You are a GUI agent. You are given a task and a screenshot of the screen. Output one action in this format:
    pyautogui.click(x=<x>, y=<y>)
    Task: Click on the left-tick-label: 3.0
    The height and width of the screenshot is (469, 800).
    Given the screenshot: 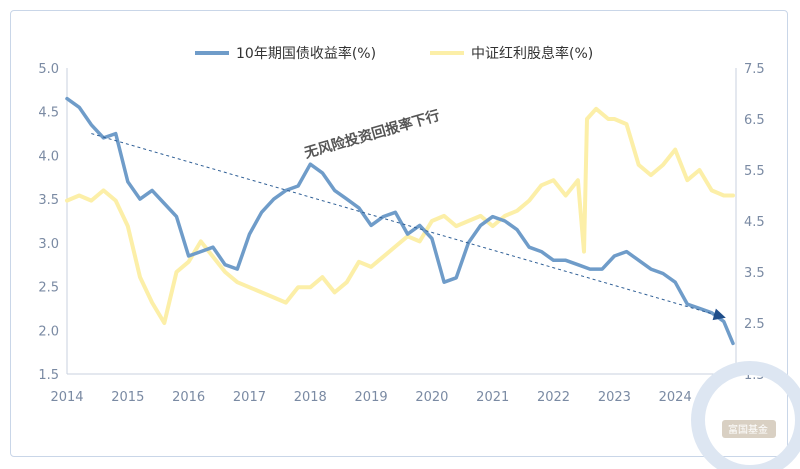 What is the action you would take?
    pyautogui.click(x=48, y=244)
    